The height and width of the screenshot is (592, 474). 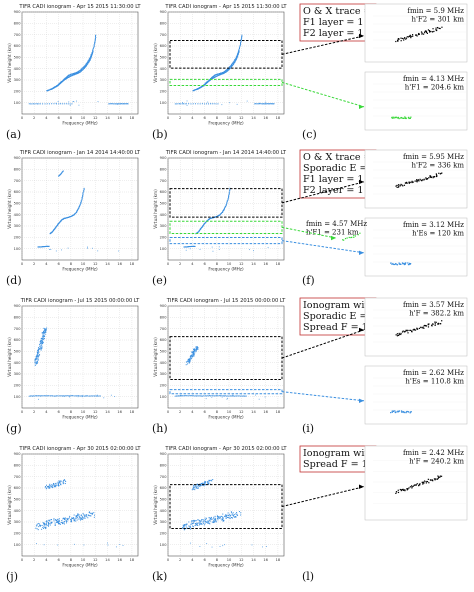 I want to click on y-tick-label: 500, so click(x=164, y=204).